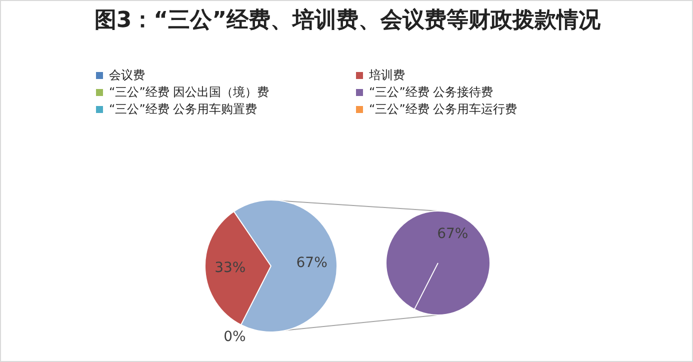 The width and height of the screenshot is (693, 362). I want to click on text: 0%, so click(235, 336).